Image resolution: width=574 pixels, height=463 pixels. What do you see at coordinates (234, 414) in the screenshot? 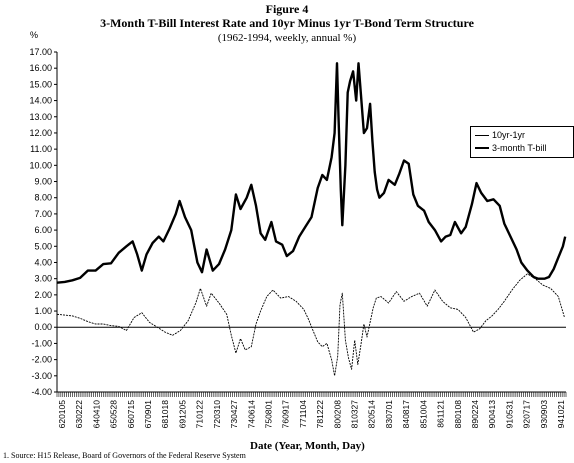
I see `x-tick-label: 730427` at bounding box center [234, 414].